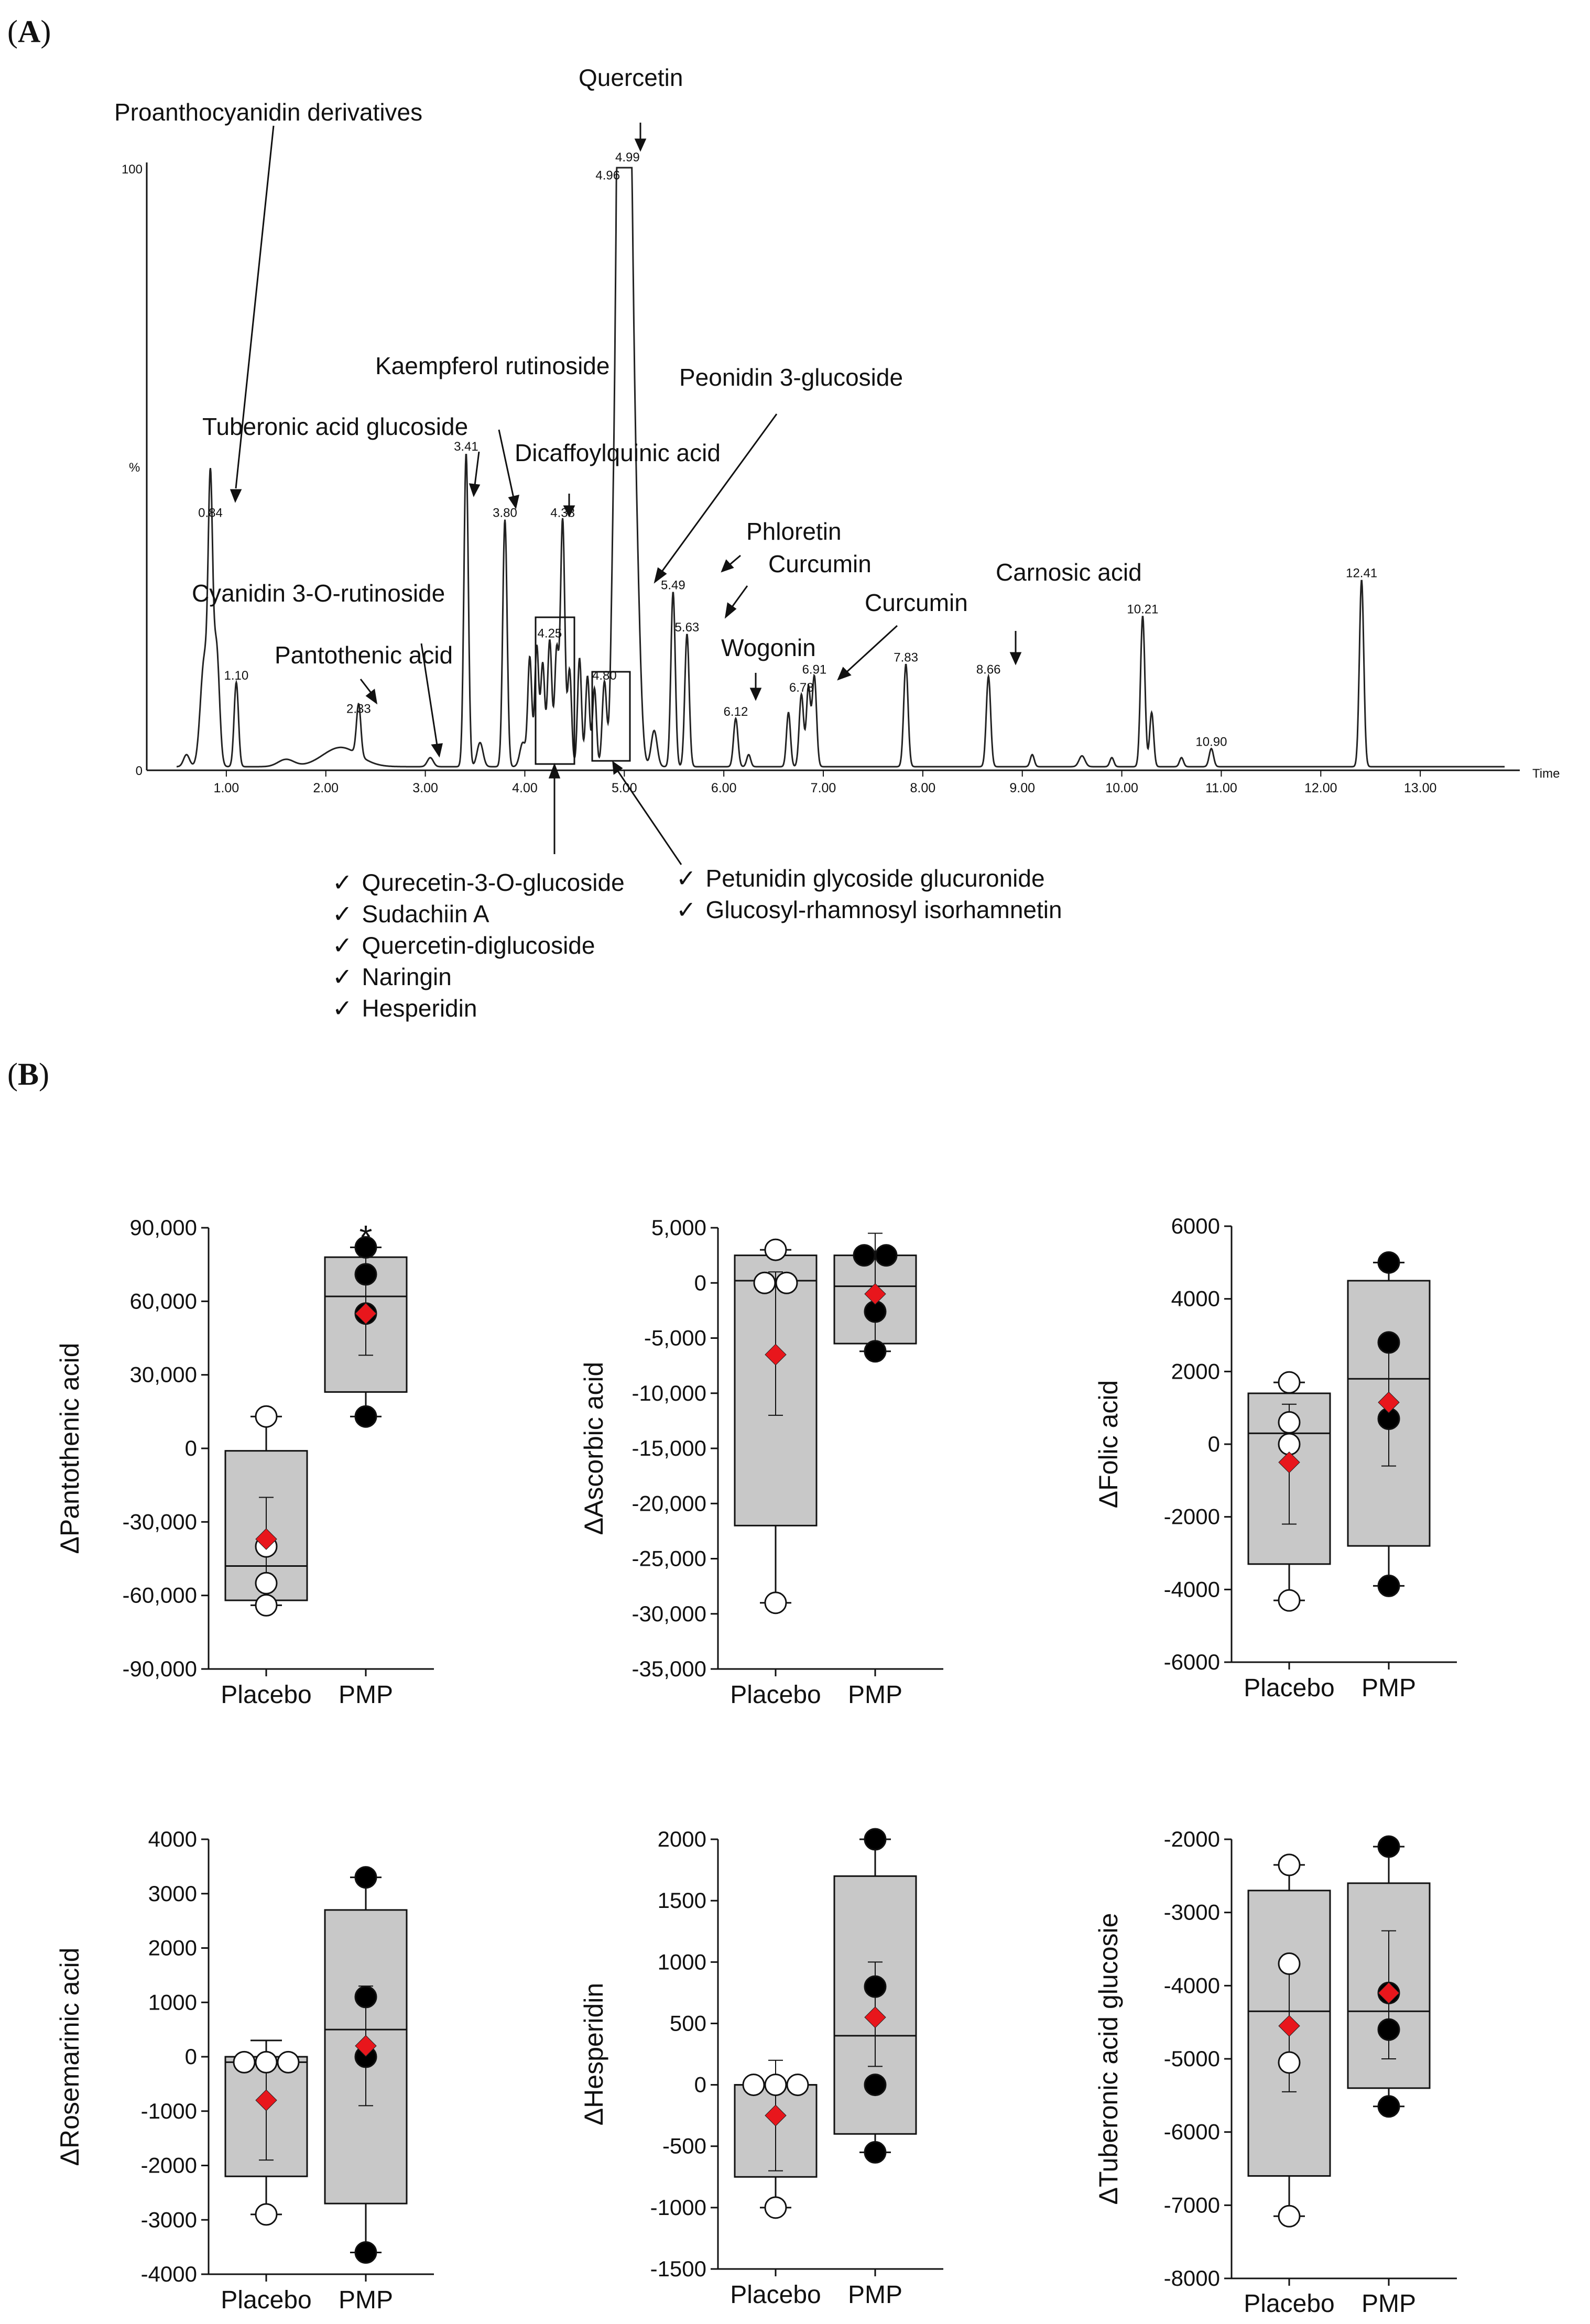 Image resolution: width=1590 pixels, height=2324 pixels. I want to click on boxplot-ytick: -500, so click(684, 2146).